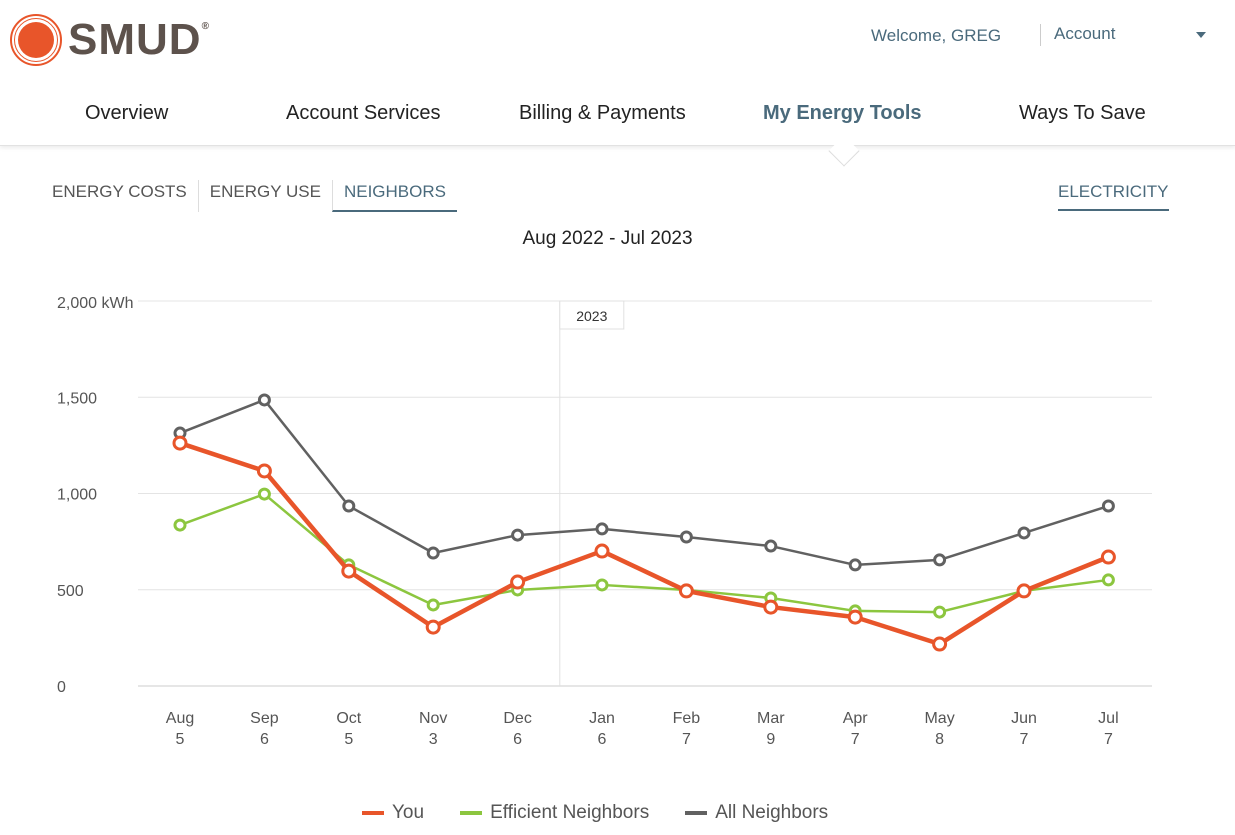  I want to click on tab-neighbors: NEIGHBORS, so click(394, 196).